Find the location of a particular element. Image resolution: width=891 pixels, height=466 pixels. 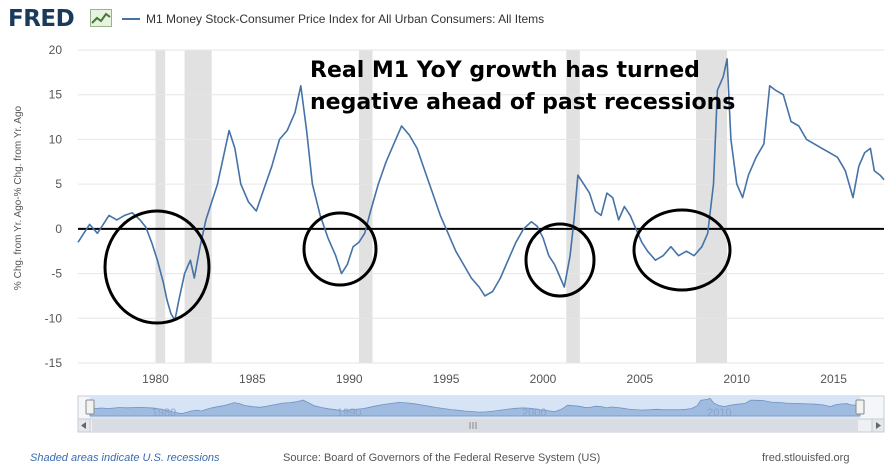

navigator-tick-label: 1980 is located at coordinates (164, 413).